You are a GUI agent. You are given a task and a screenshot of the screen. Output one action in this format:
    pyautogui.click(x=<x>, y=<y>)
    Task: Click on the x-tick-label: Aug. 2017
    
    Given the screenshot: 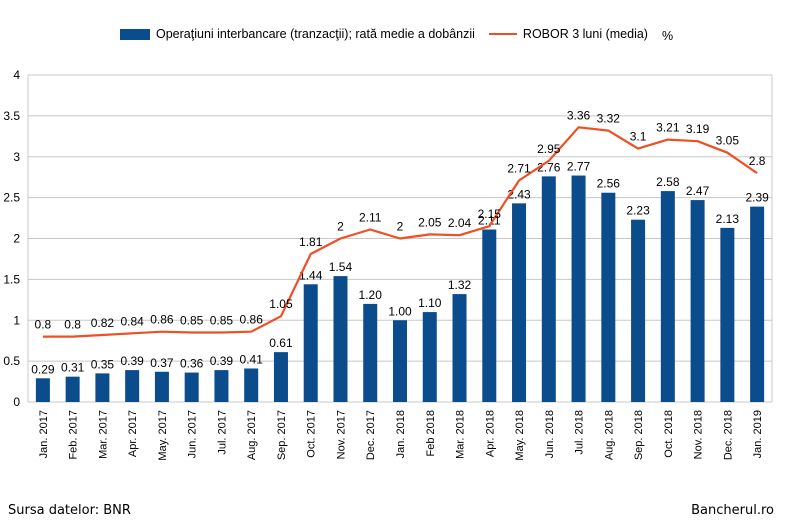 What is the action you would take?
    pyautogui.click(x=252, y=435)
    